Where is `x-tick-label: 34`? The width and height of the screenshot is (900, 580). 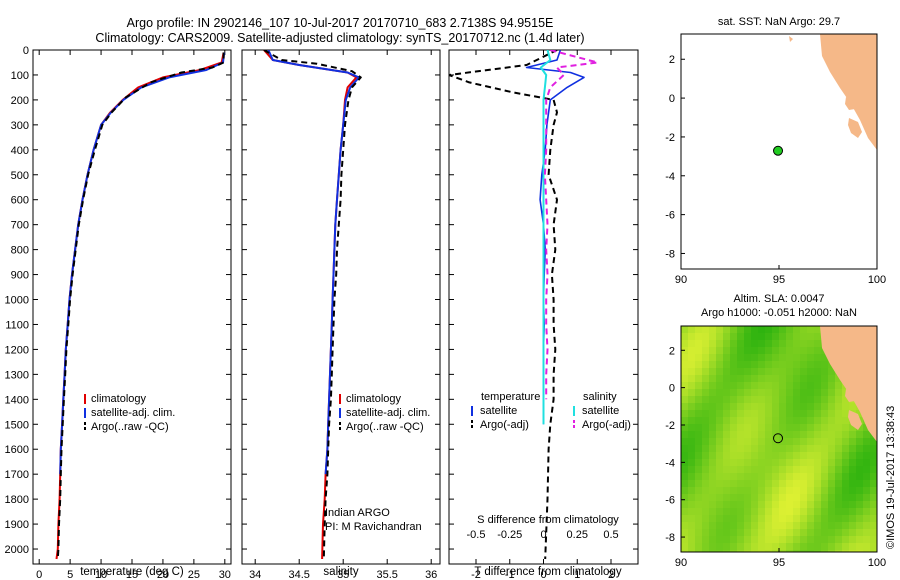
x-tick-label: 34 is located at coordinates (255, 574).